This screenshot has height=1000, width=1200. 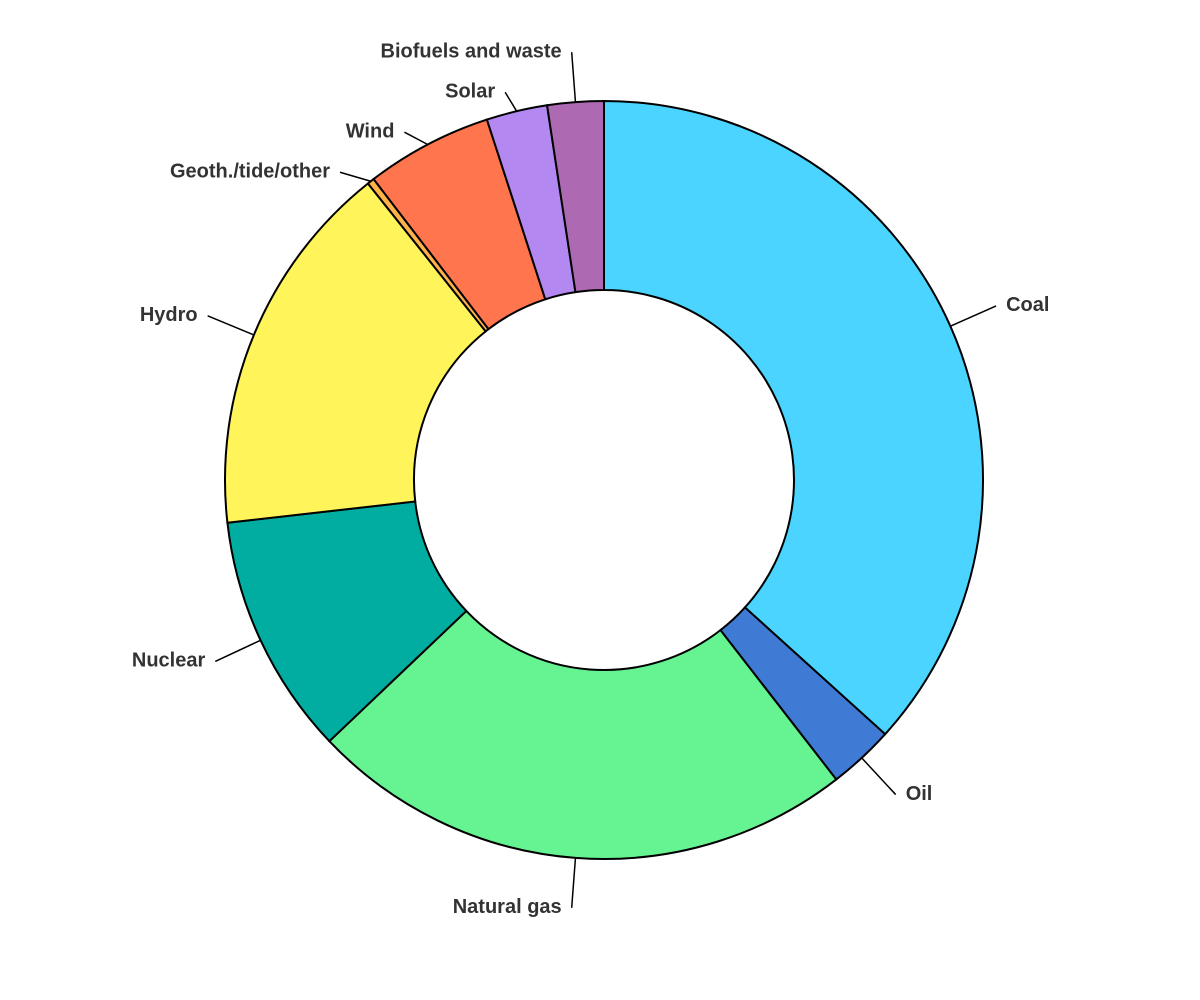 I want to click on slice-label: Nuclear, so click(x=169, y=661).